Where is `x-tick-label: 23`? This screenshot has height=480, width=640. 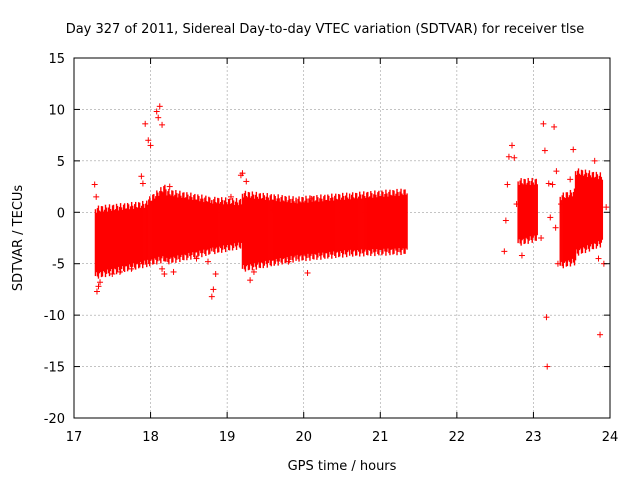 x-tick-label: 23 is located at coordinates (533, 437).